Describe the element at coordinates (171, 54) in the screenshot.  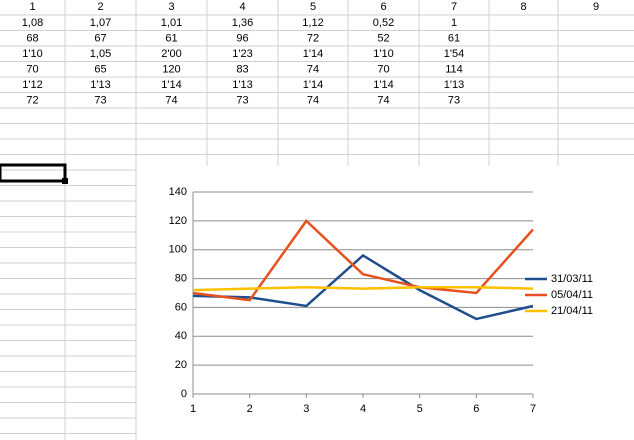
I see `cell: 2'00` at that location.